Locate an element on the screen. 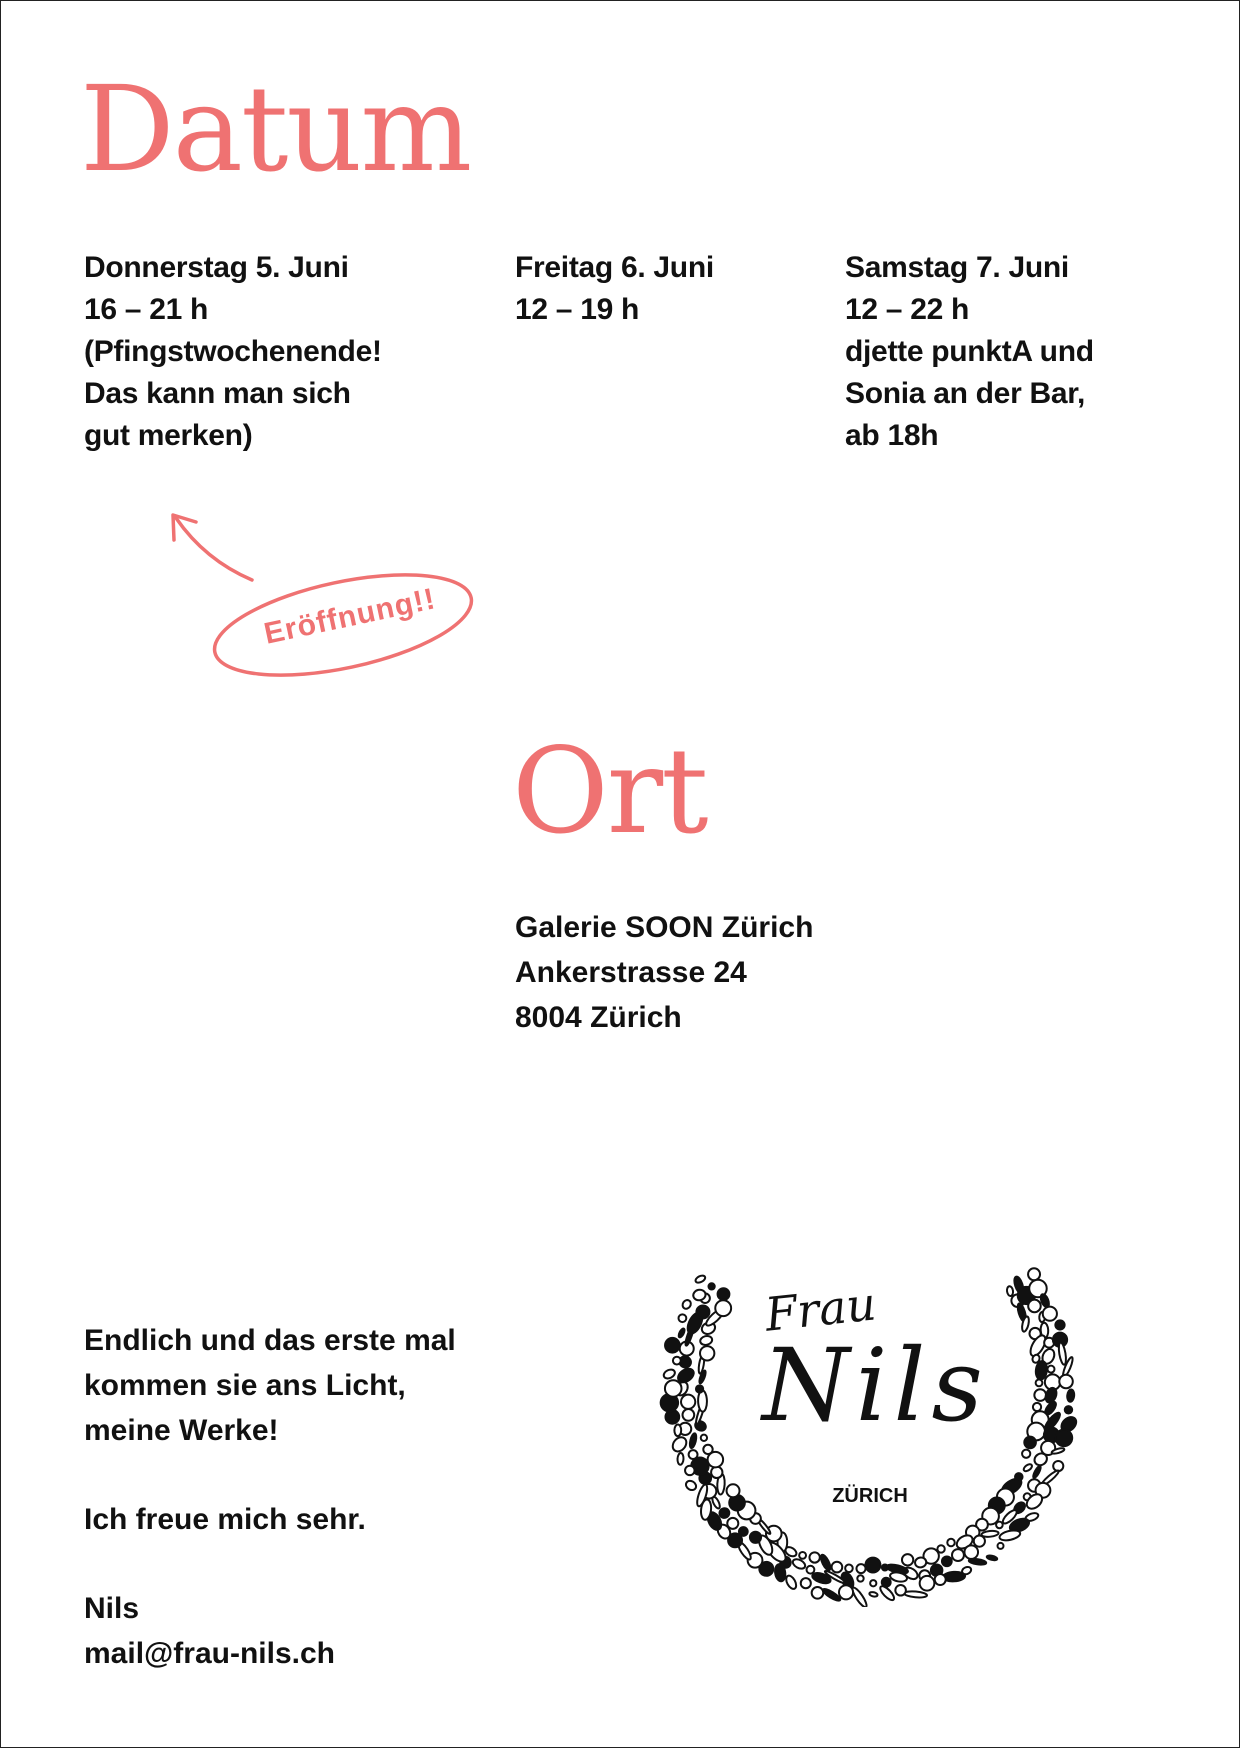 This screenshot has width=1240, height=1748. day-hours: 12 – 19 h is located at coordinates (577, 309).